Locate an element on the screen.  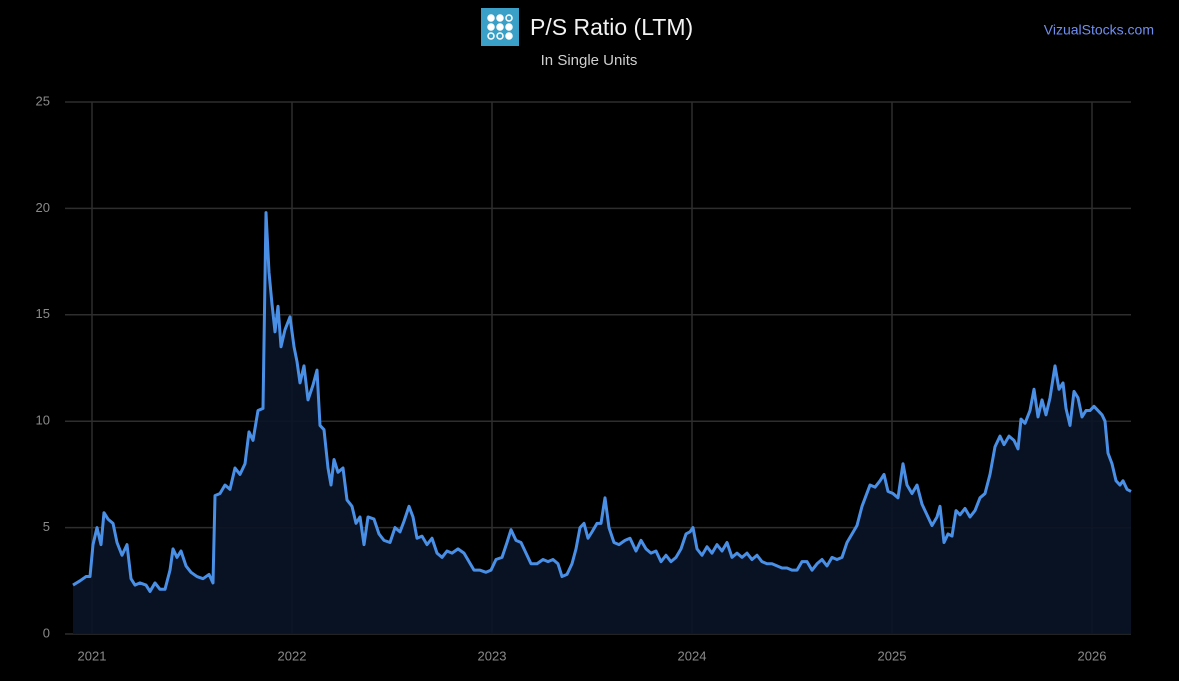
chart-subtitle: In Single Units is located at coordinates (589, 60).